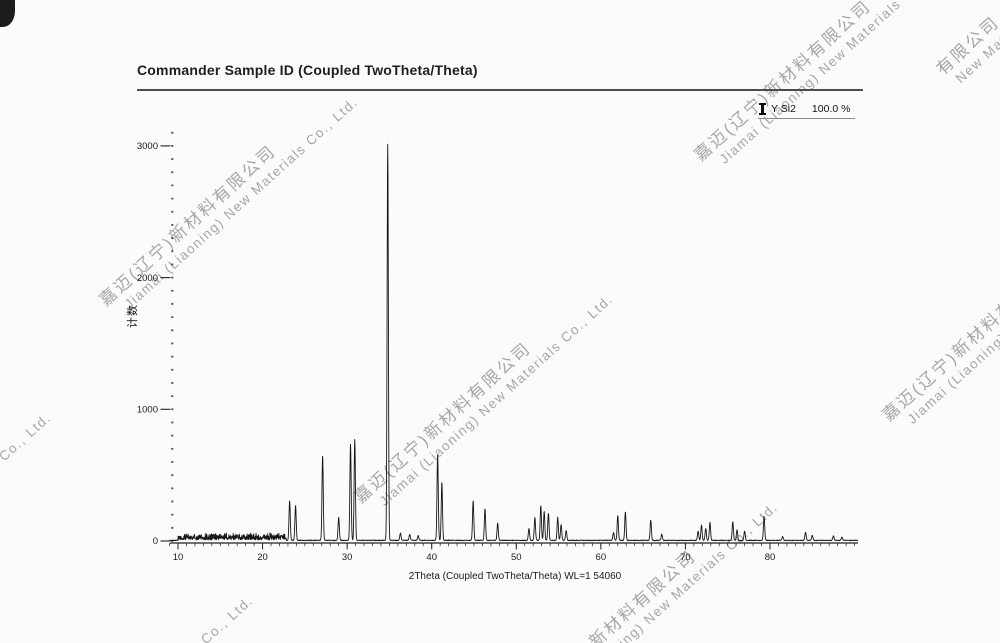 This screenshot has height=643, width=1000. What do you see at coordinates (347, 557) in the screenshot?
I see `x-tick-label: 30` at bounding box center [347, 557].